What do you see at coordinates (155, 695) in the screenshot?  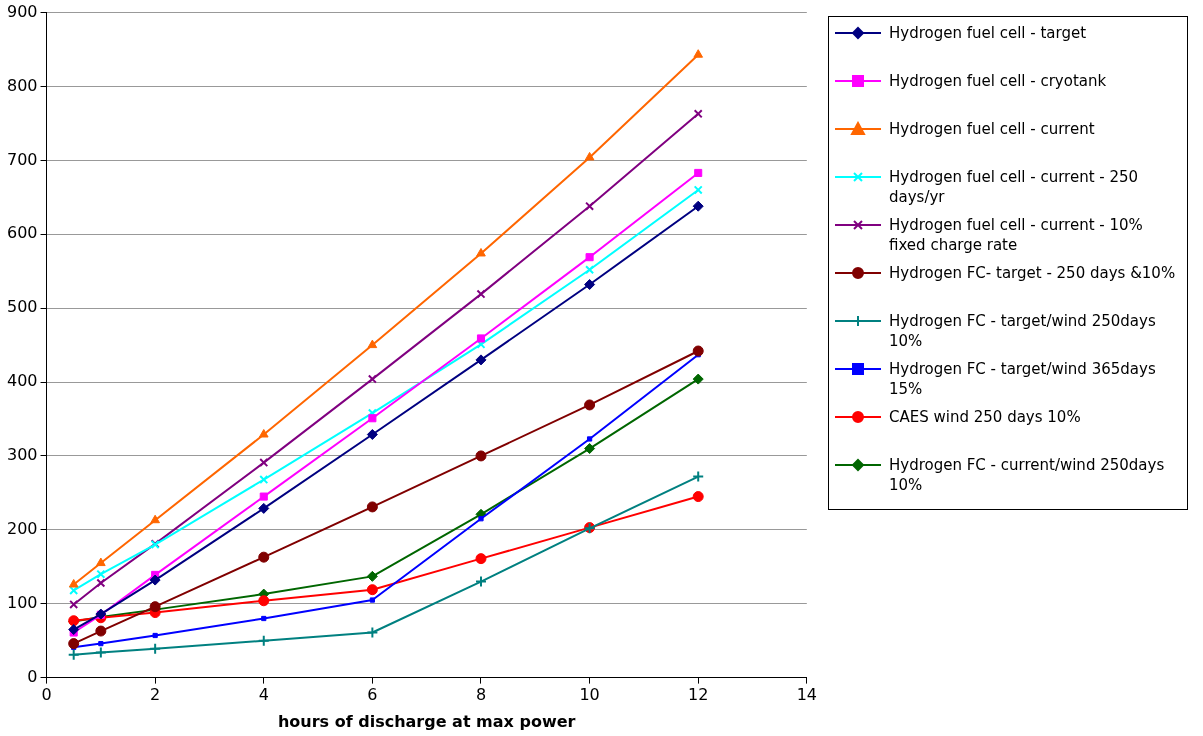 I see `x-tick-label: 2` at bounding box center [155, 695].